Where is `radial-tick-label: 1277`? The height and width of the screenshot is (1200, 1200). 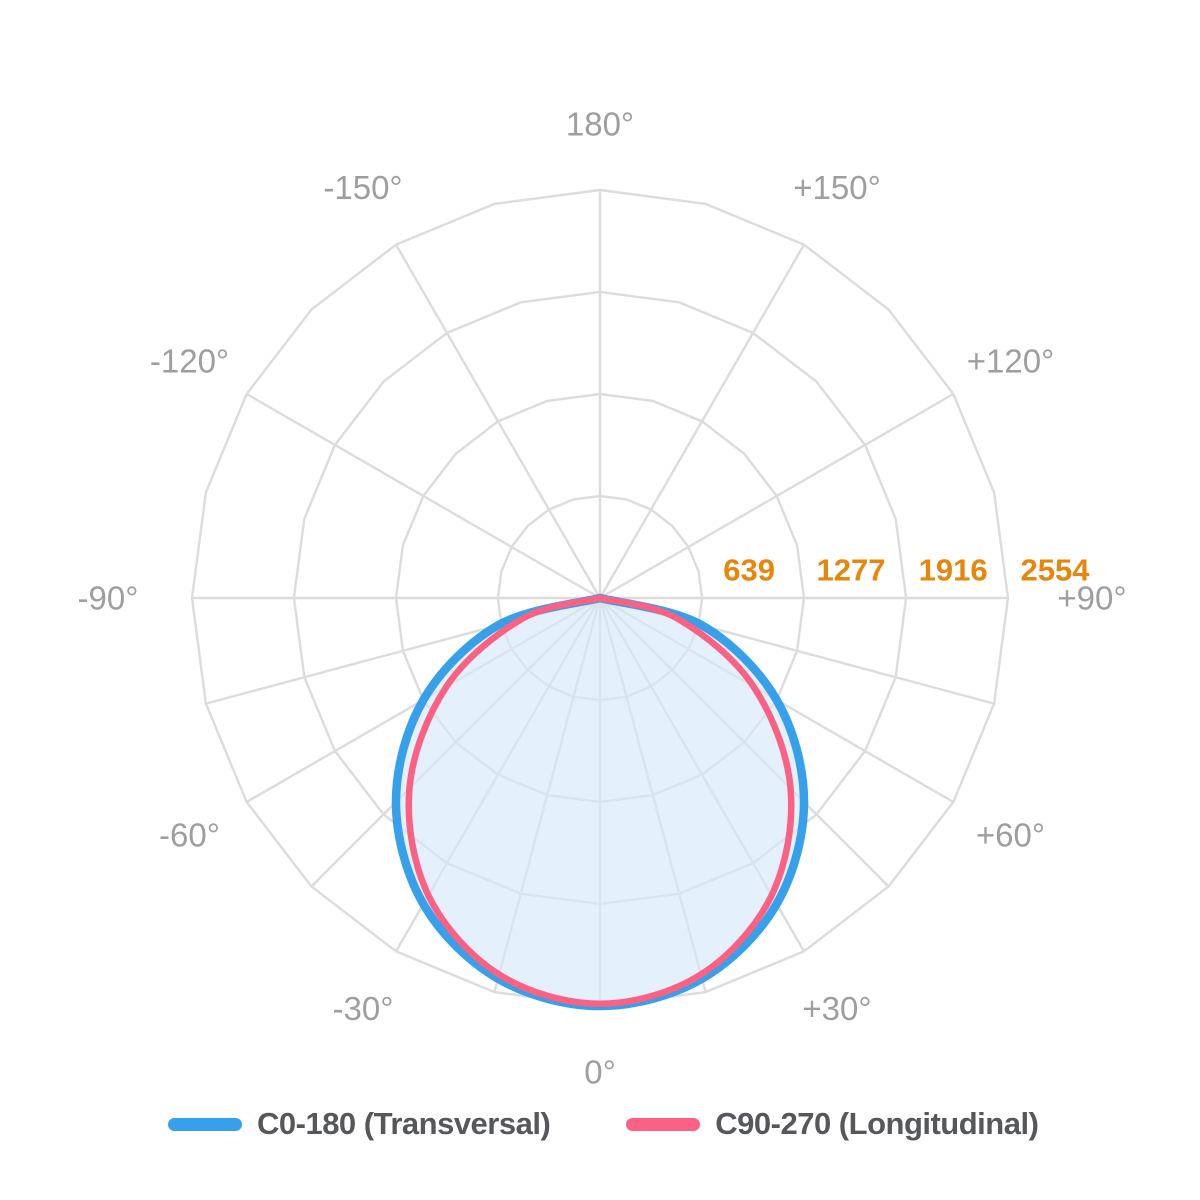 radial-tick-label: 1277 is located at coordinates (851, 570).